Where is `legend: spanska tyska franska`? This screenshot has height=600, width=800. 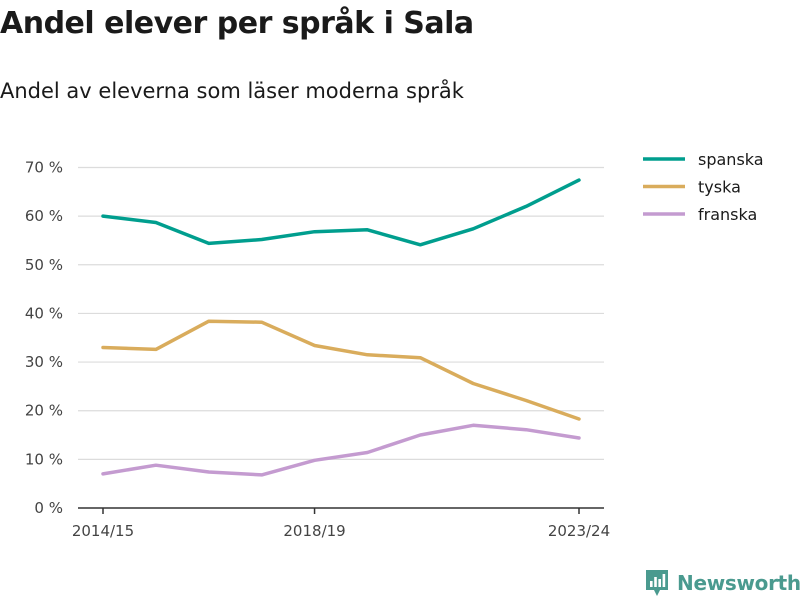 legend: spanska tyska franska is located at coordinates (703, 187).